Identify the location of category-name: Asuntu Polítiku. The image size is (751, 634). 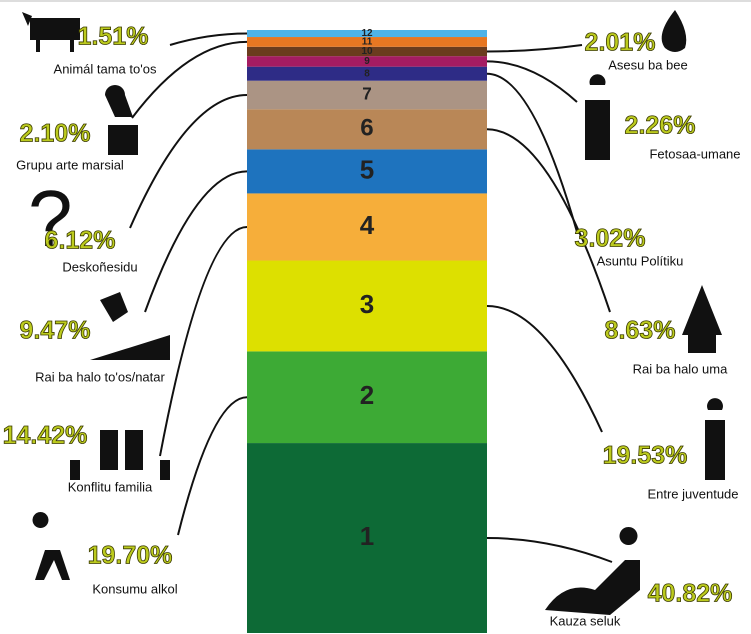
(640, 260).